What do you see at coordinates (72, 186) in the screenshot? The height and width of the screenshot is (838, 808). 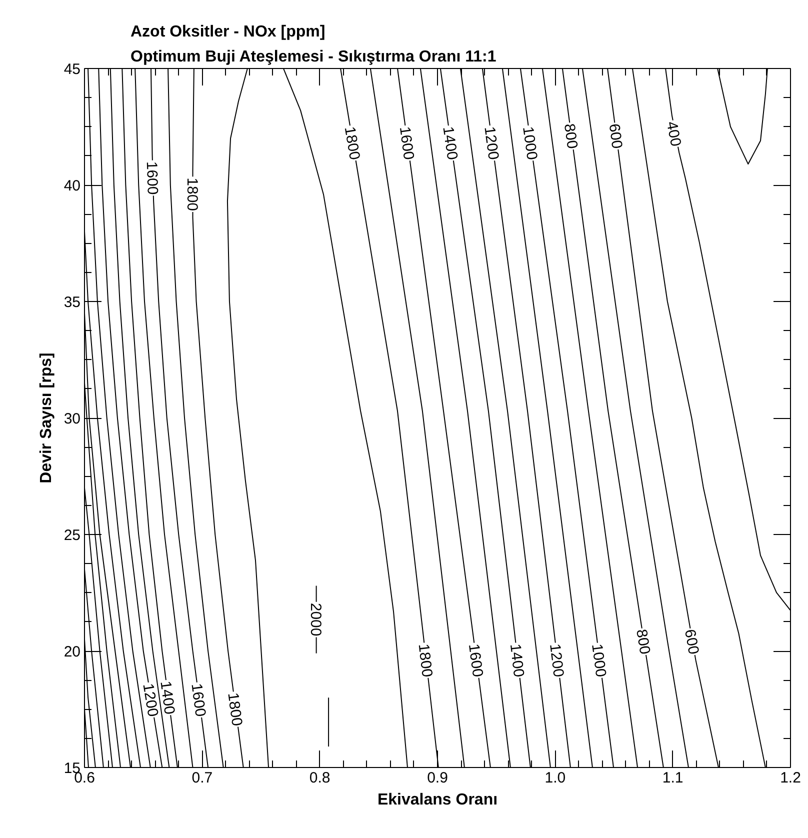 I see `y-tick-label: 40` at bounding box center [72, 186].